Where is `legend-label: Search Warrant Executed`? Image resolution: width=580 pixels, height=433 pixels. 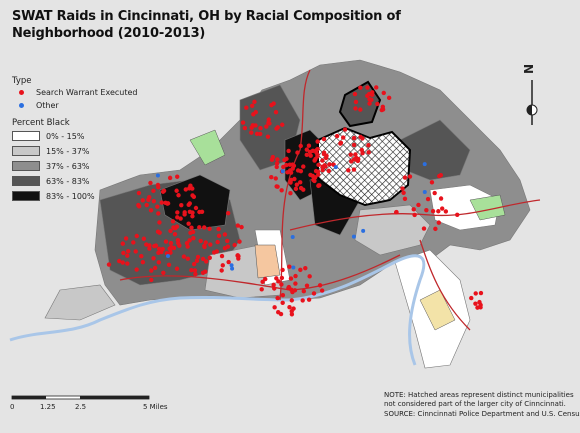 legend-label: Search Warrant Executed is located at coordinates (87, 92).